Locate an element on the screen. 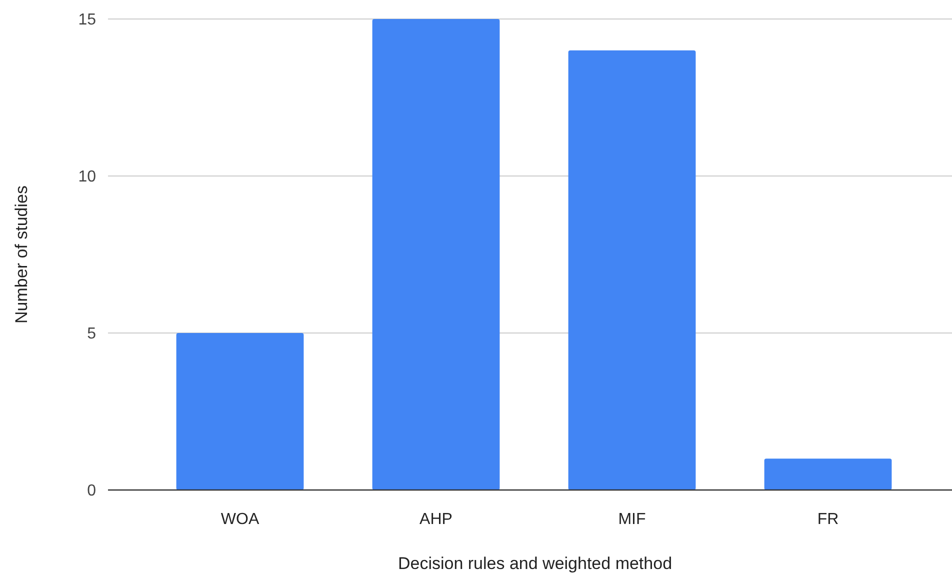  x-tick-label: MIF is located at coordinates (632, 519).